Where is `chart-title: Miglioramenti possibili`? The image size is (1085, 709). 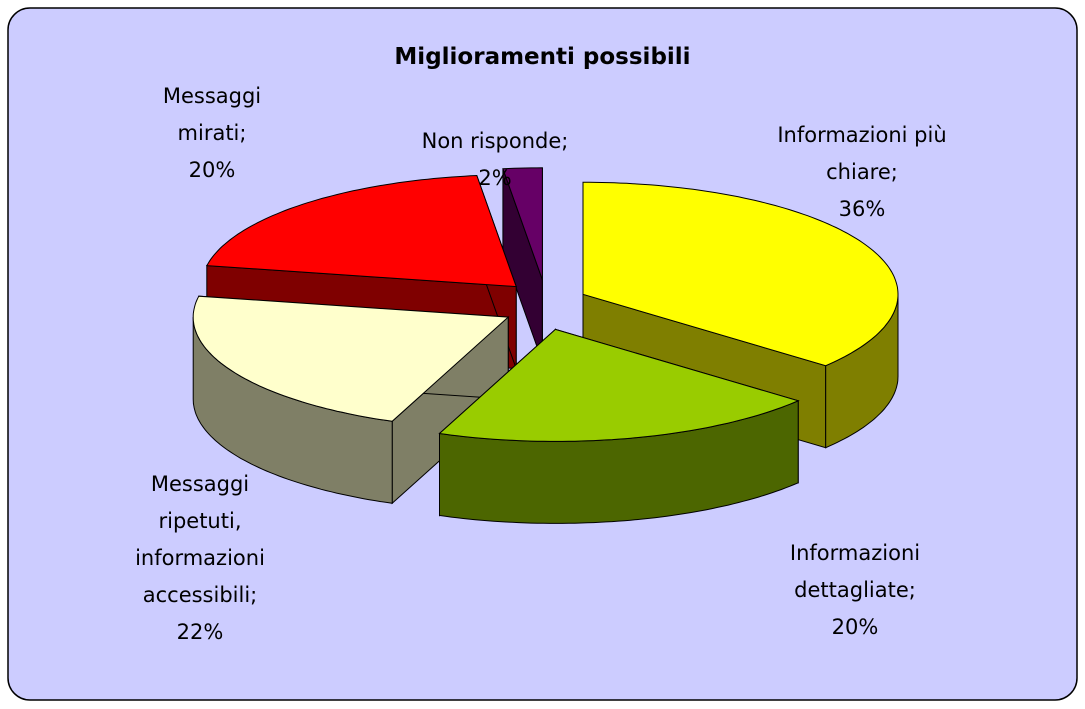
chart-title: Miglioramenti possibili is located at coordinates (542, 57).